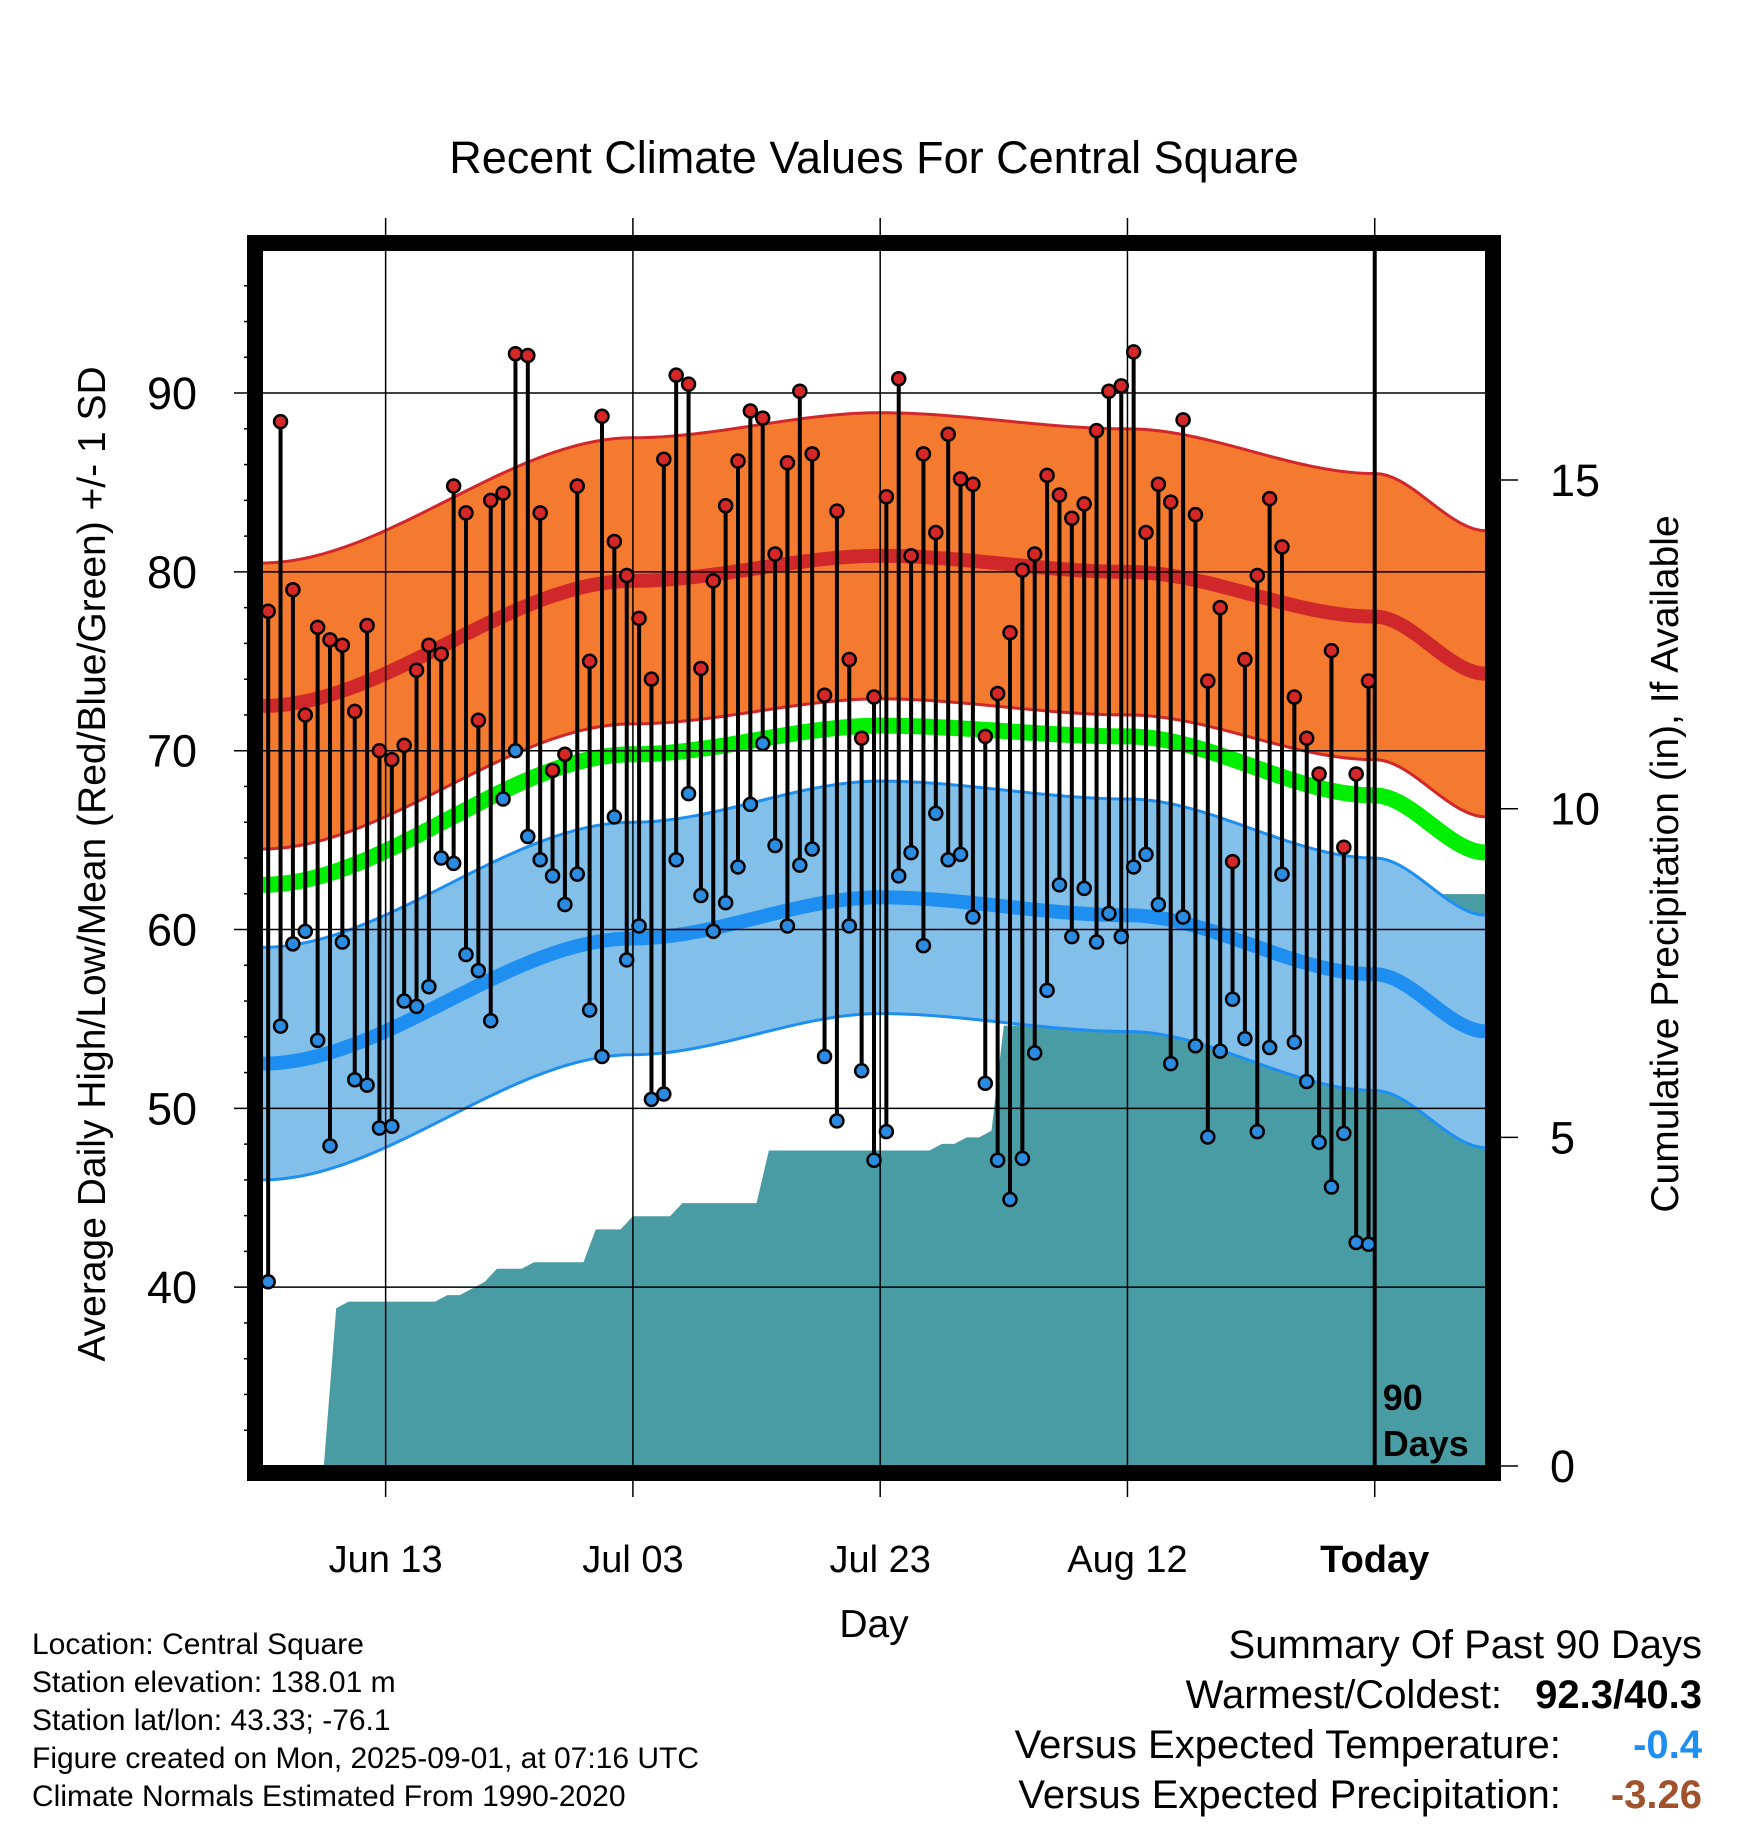 The image size is (1748, 1828). I want to click on normal-high-band-upper-edge, so click(874, 488).